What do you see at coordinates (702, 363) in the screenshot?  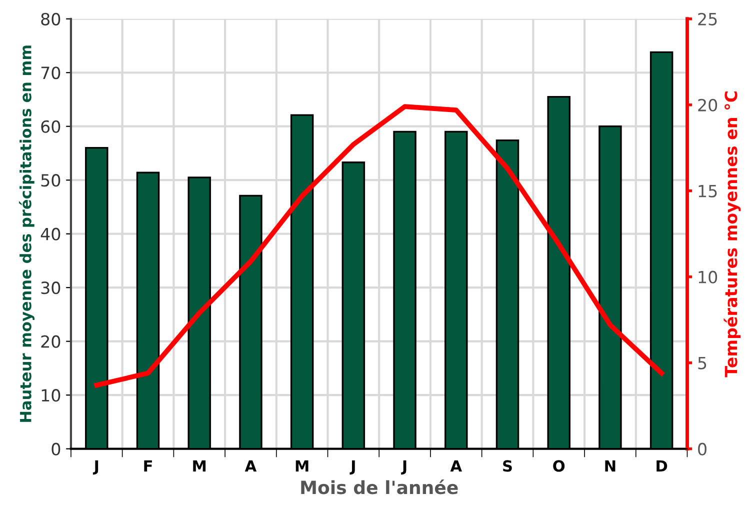 I see `y2-tick-label: 5` at bounding box center [702, 363].